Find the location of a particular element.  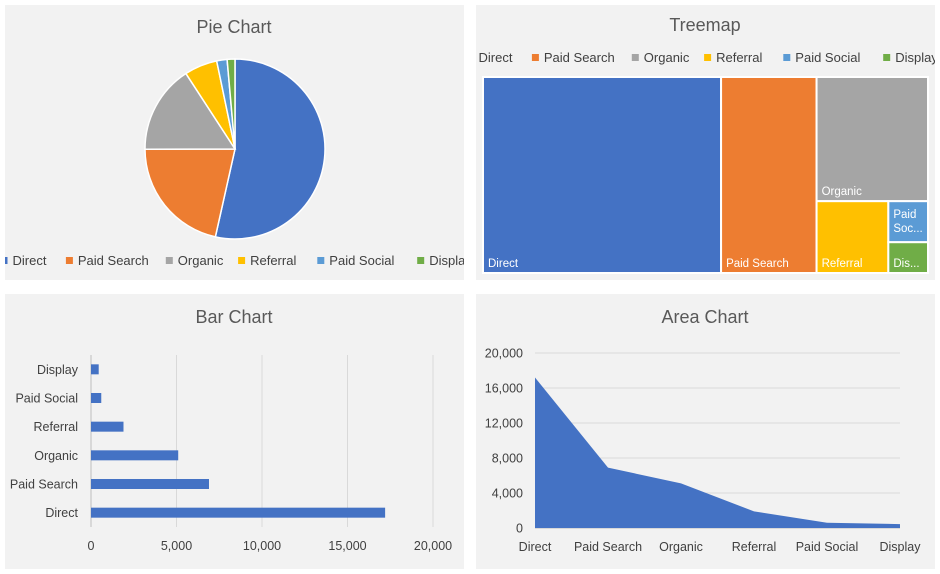

x-tick-label: Paid Social is located at coordinates (827, 547).